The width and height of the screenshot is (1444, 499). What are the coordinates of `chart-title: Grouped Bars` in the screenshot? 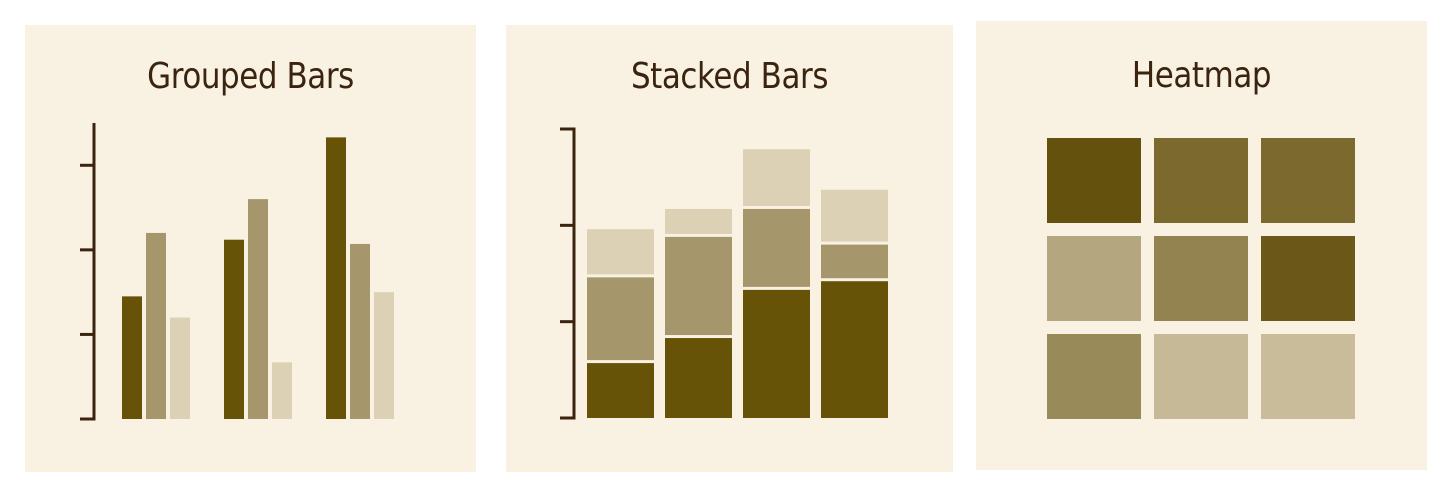 It's located at (250, 76).